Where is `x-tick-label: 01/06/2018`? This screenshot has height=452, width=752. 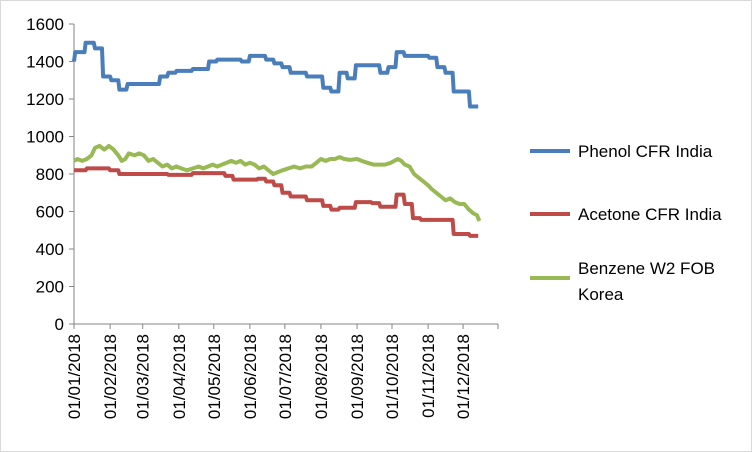
x-tick-label: 01/06/2018 is located at coordinates (250, 376).